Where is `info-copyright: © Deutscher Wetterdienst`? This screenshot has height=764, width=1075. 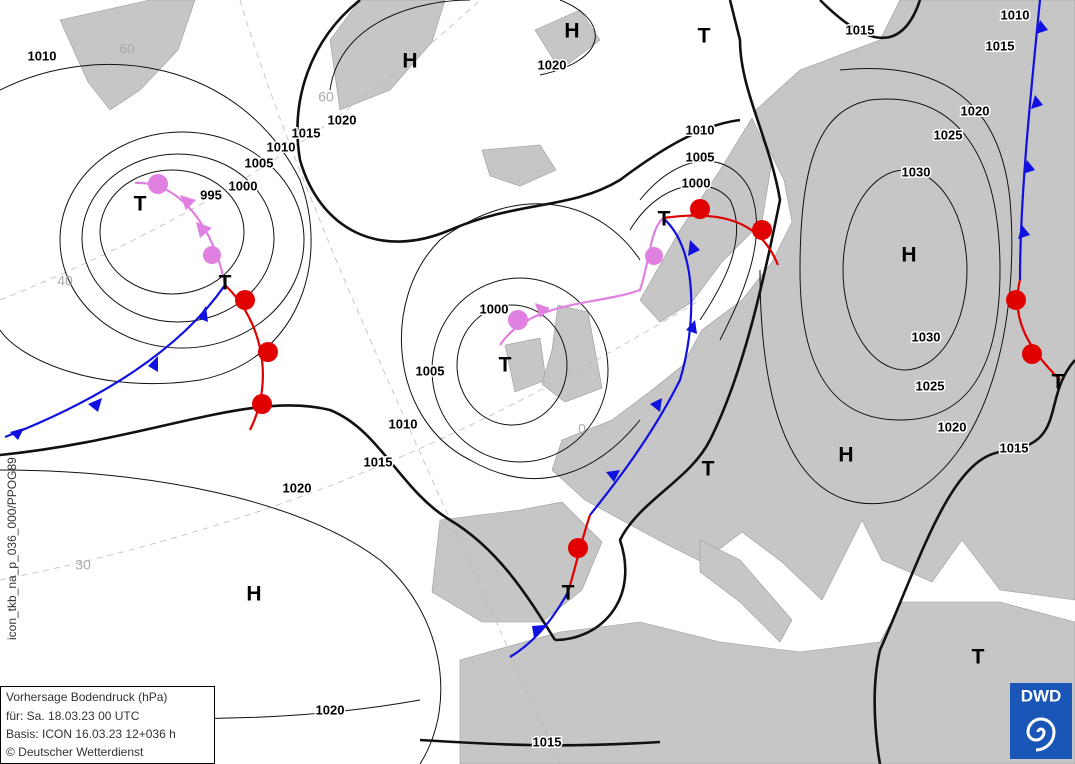 info-copyright: © Deutscher Wetterdienst is located at coordinates (75, 752).